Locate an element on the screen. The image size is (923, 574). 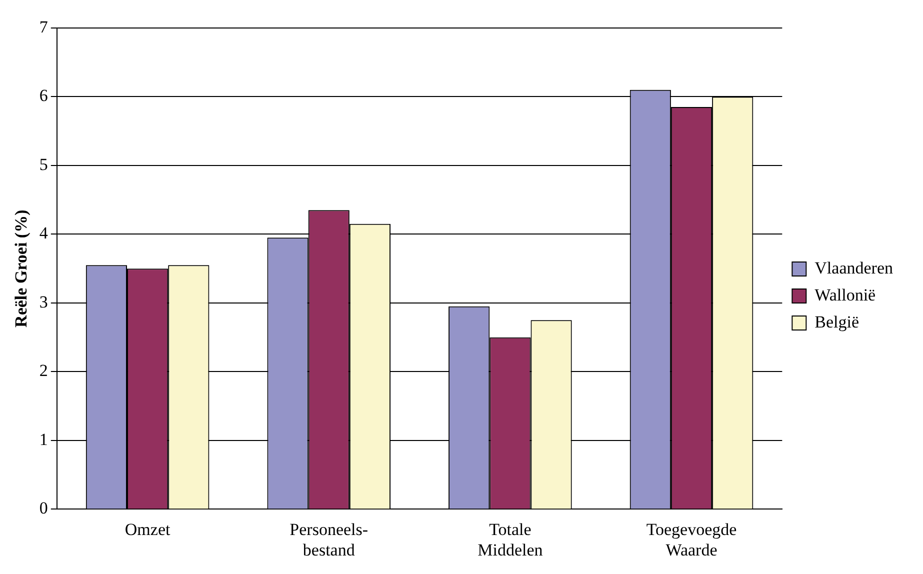
y-tick-label: 5 is located at coordinates (43, 164).